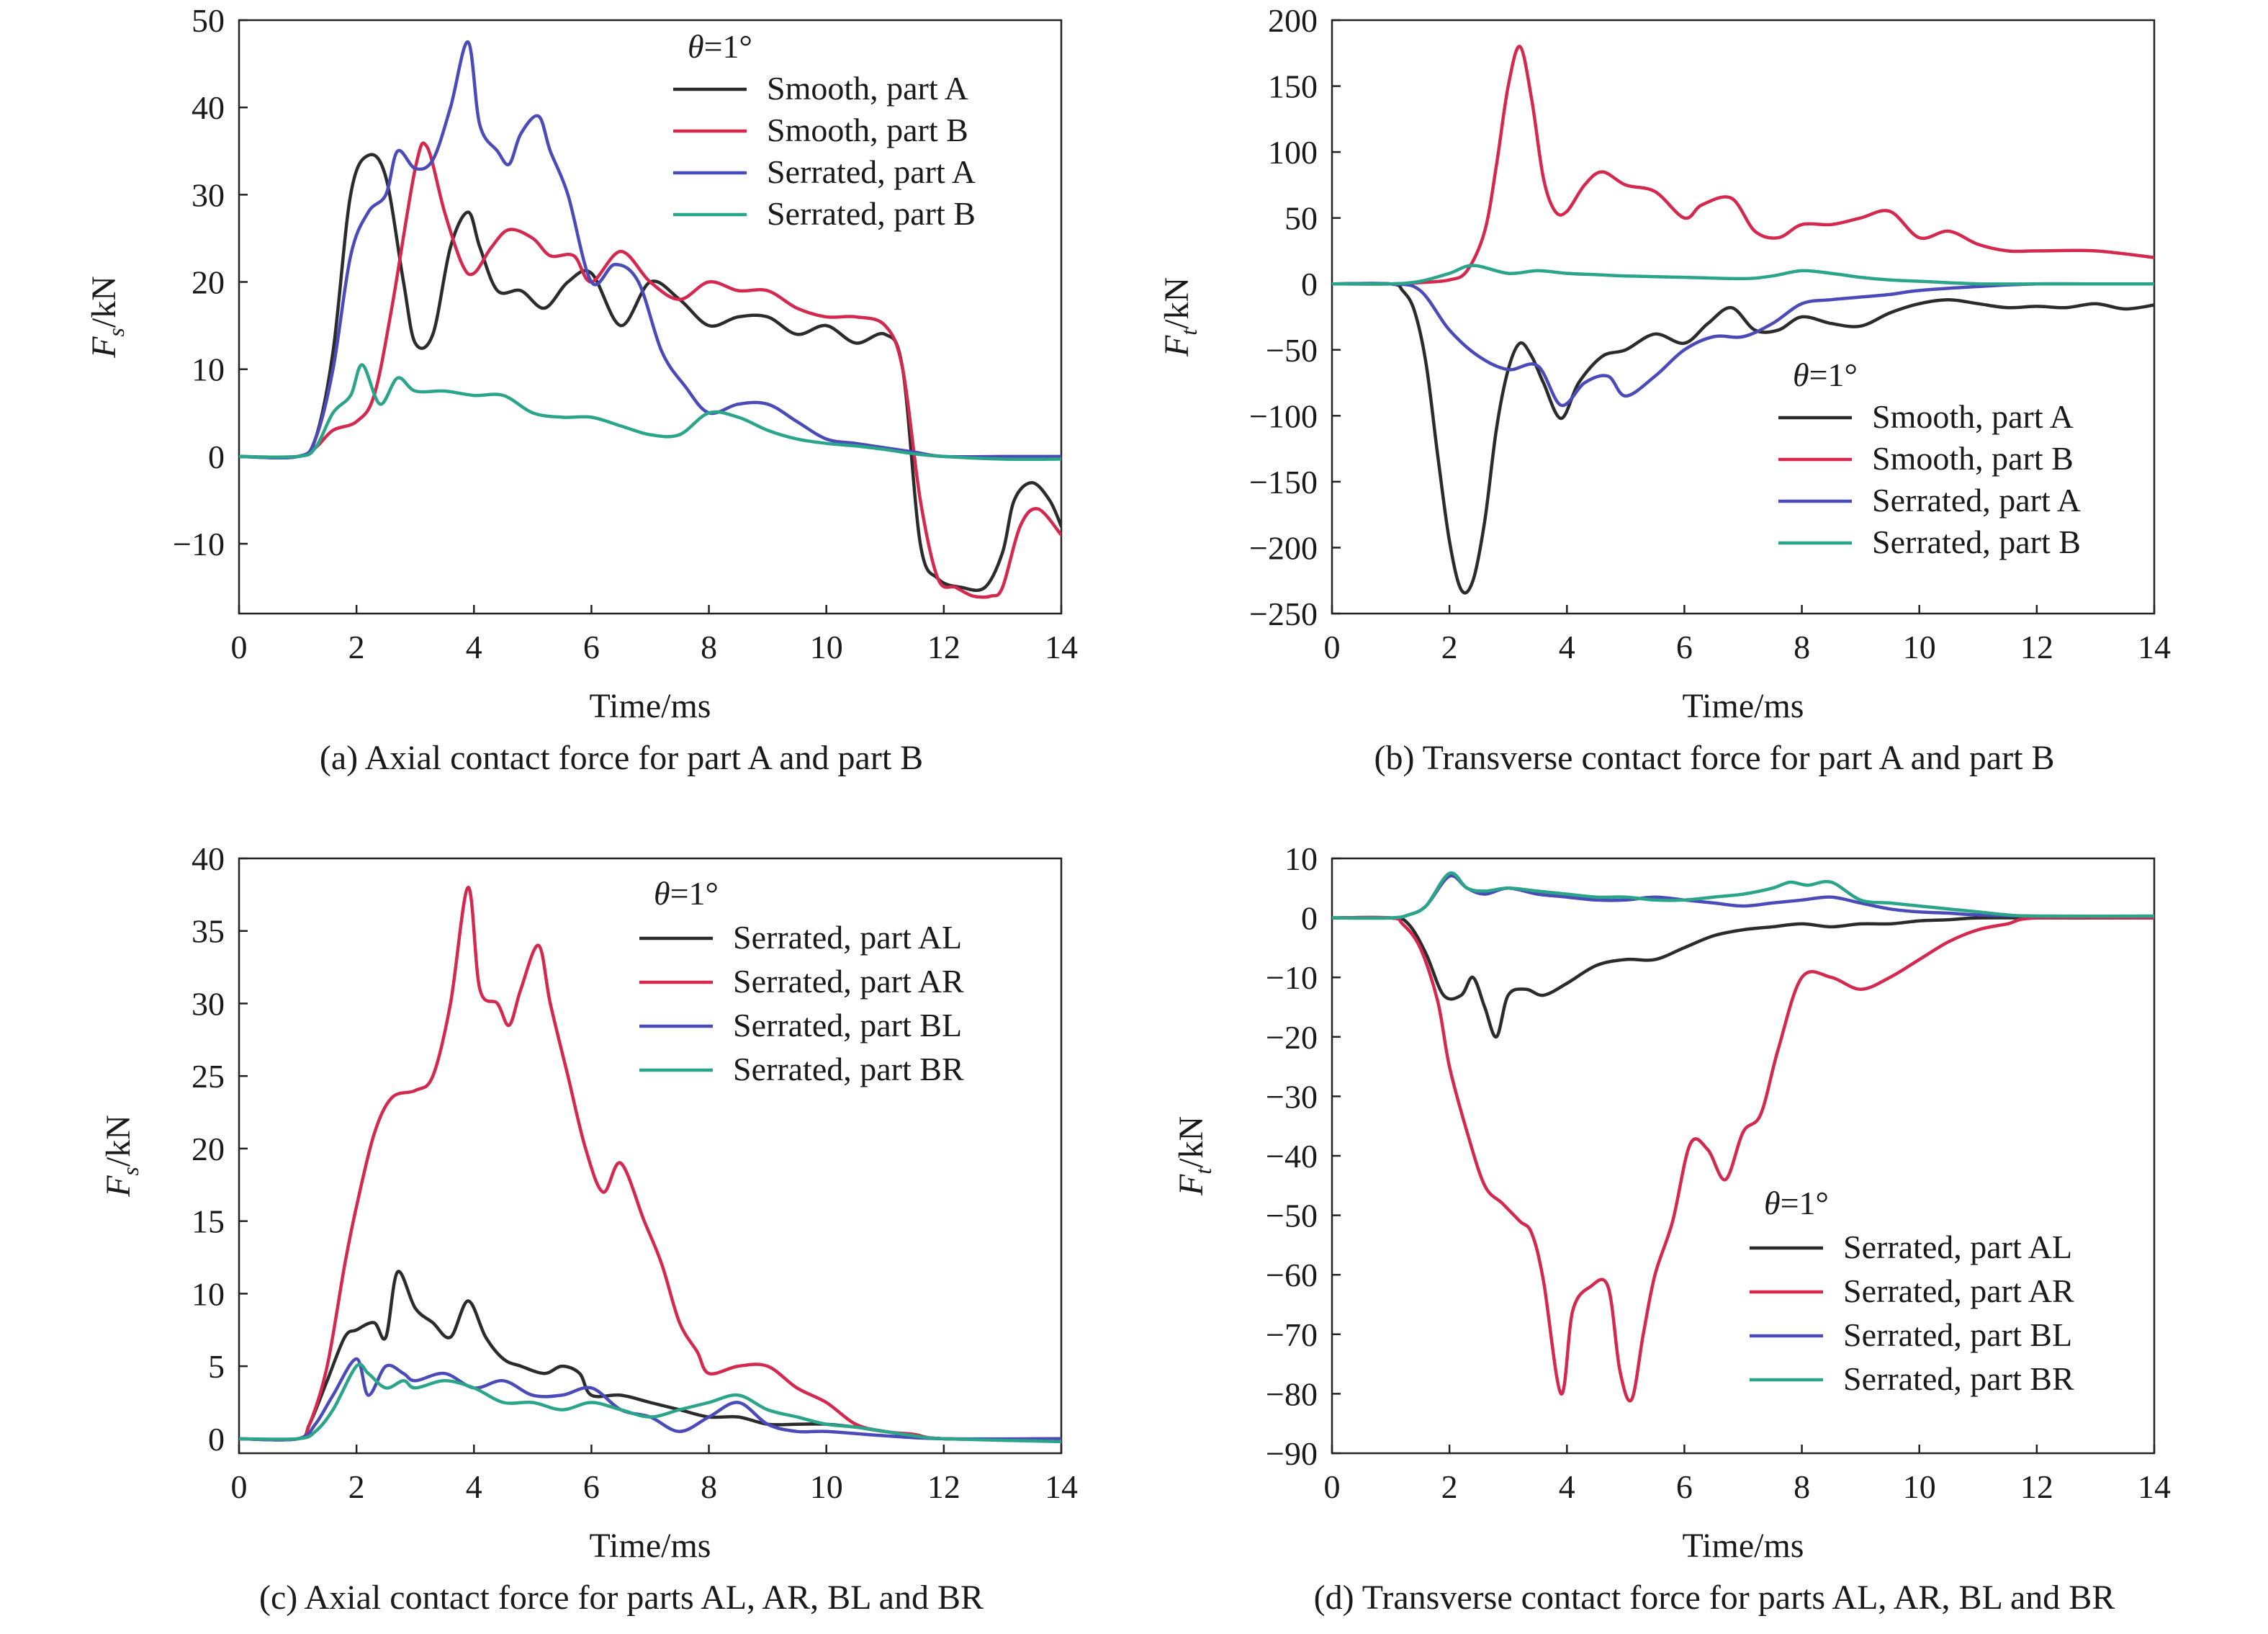 This screenshot has width=2268, height=1634. I want to click on legend-entry: Smooth, part A, so click(867, 88).